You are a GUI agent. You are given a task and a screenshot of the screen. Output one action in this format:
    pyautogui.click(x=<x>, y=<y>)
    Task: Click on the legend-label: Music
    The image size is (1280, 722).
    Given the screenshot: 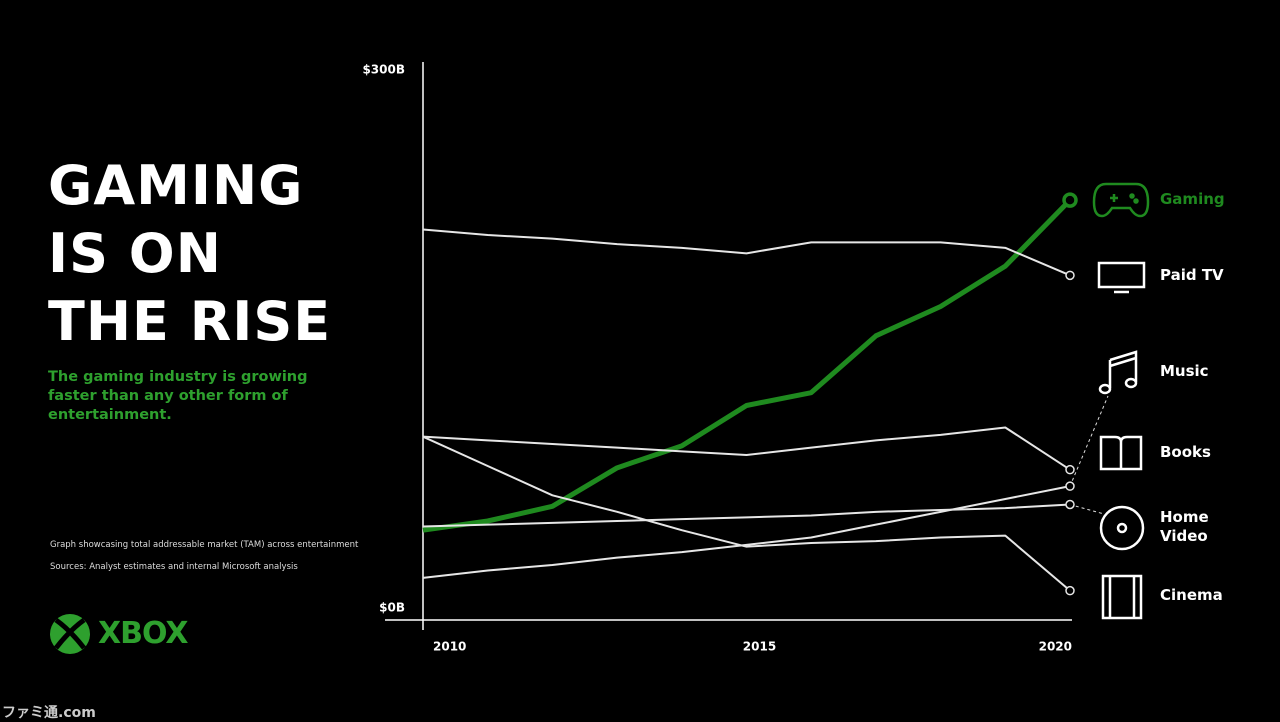 What is the action you would take?
    pyautogui.click(x=1184, y=371)
    